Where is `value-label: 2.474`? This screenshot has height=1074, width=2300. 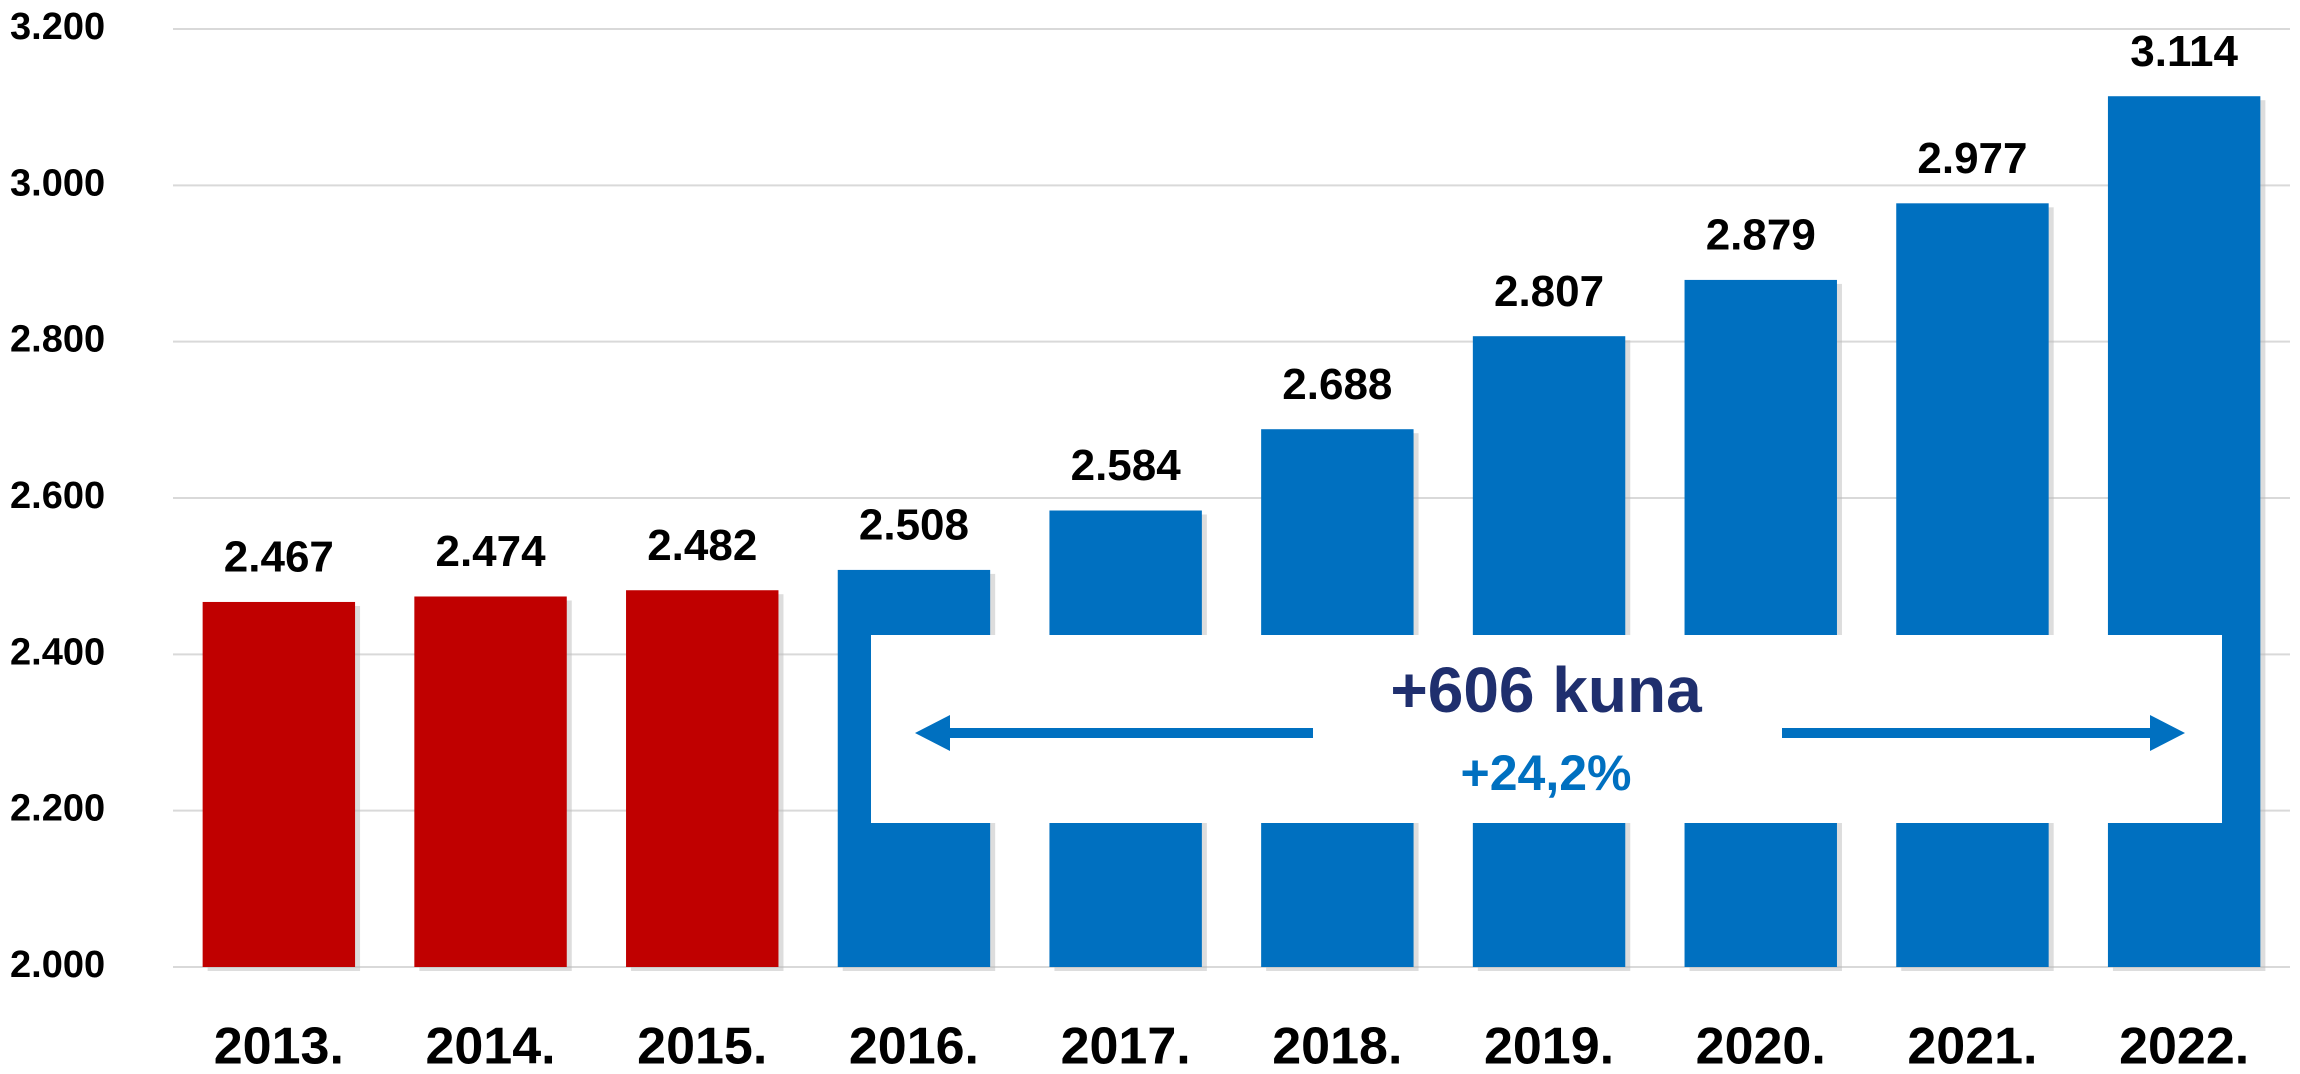 value-label: 2.474 is located at coordinates (490, 551).